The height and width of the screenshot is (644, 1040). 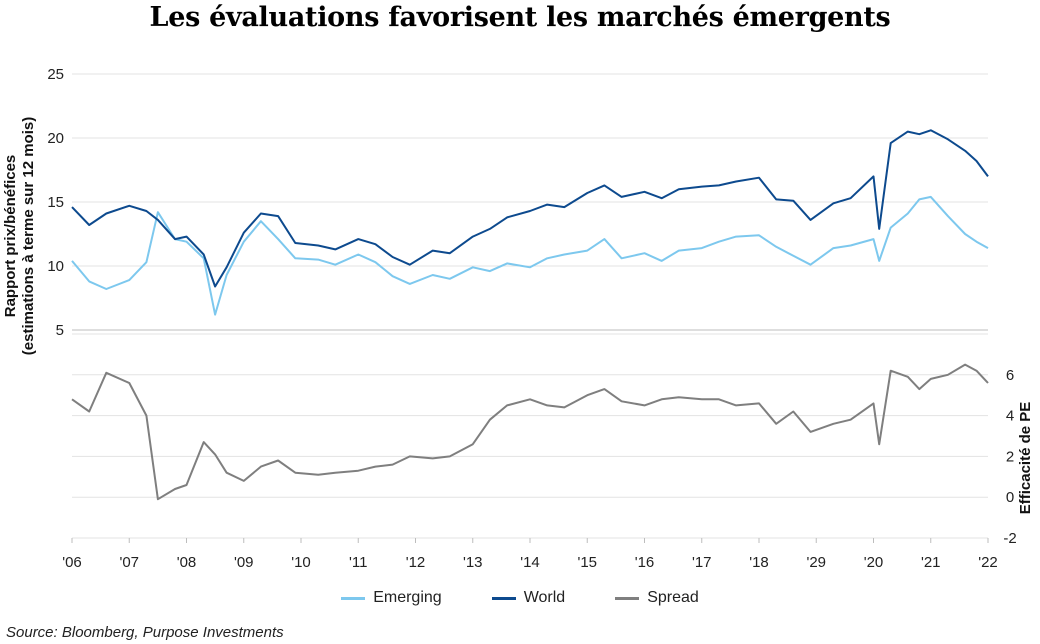 I want to click on left-y-axis-label-line2: (estimations à terme sur 12 mois), so click(x=28, y=236).